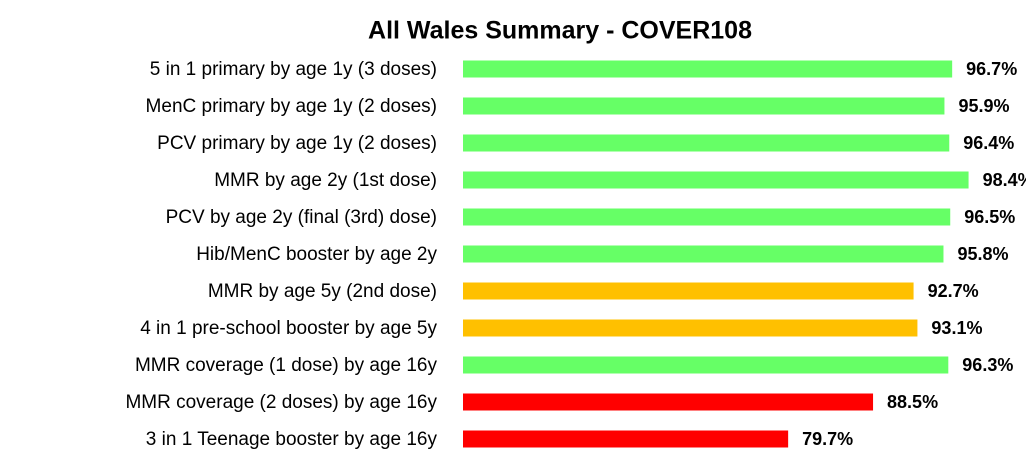 Image resolution: width=1026 pixels, height=450 pixels. What do you see at coordinates (560, 31) in the screenshot?
I see `chart-title: All Wales Summary - COVER108` at bounding box center [560, 31].